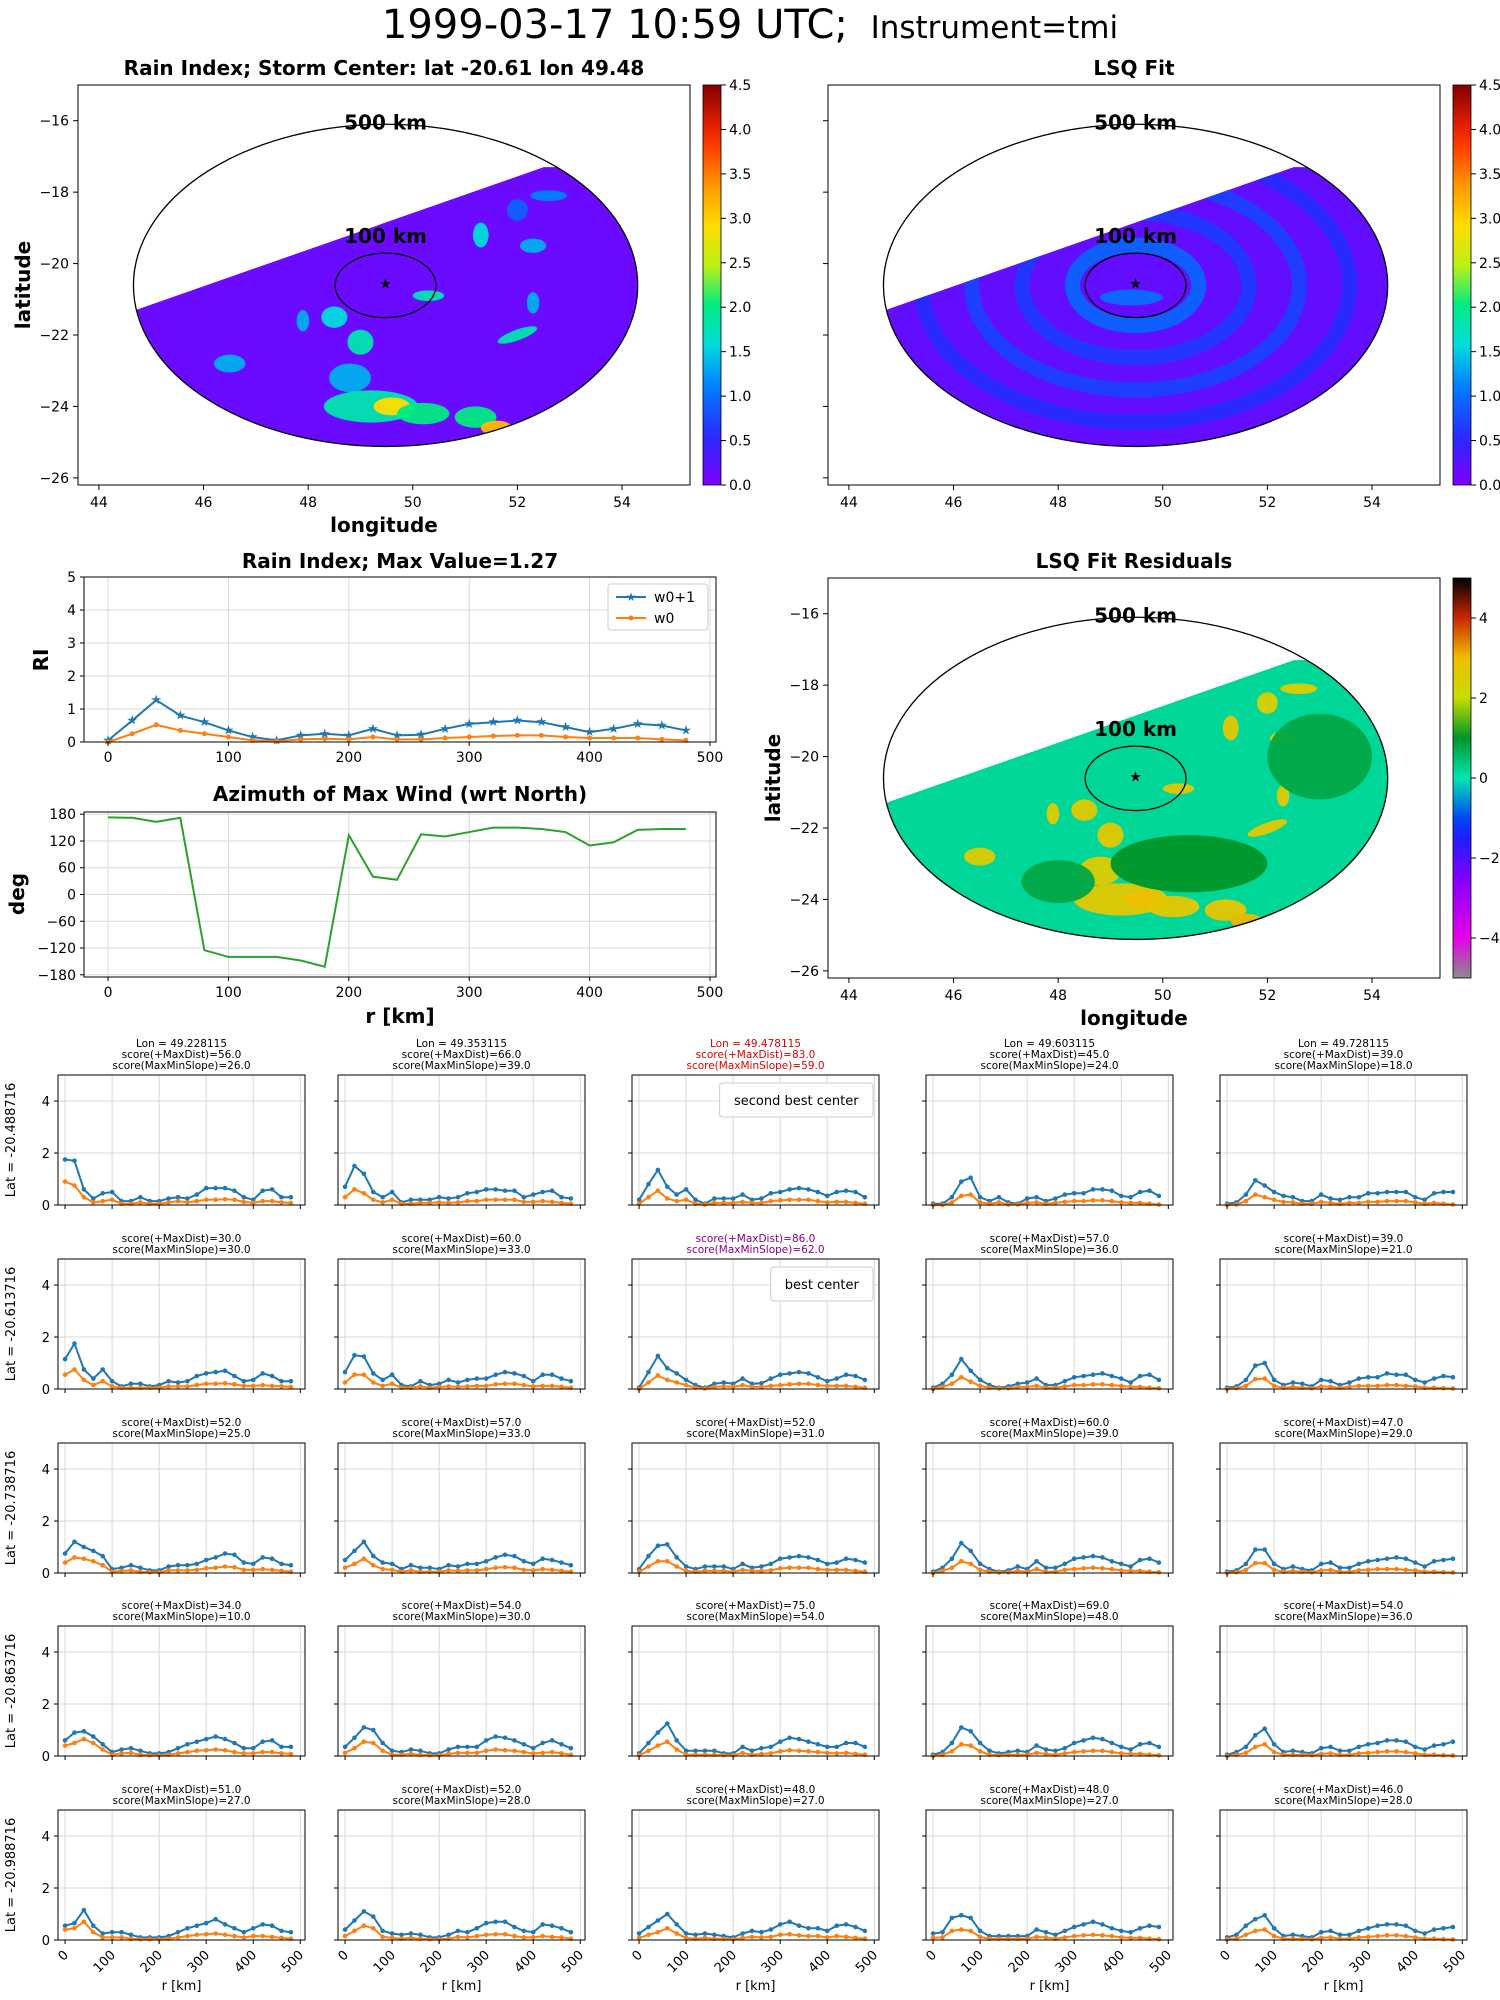 This screenshot has height=2000, width=1500. I want to click on rain-index-map-xtick-label: 52, so click(517, 503).